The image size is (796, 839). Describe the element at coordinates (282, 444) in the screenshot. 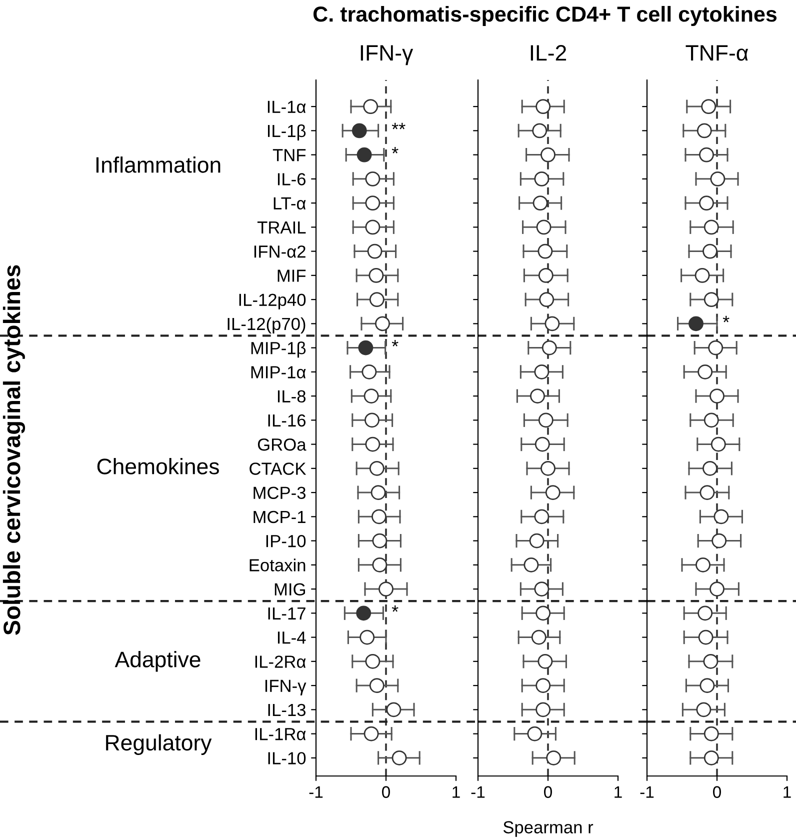

I see `y-tick-label: GROa` at that location.